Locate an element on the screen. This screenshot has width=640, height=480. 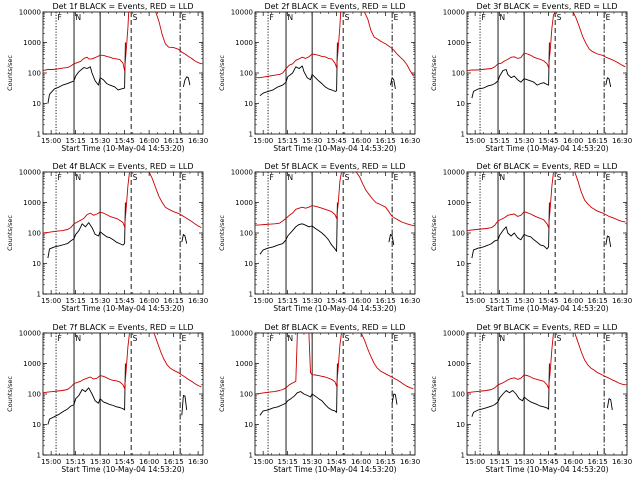
panel-title: Det 8f BLACK = Events, RED = LLD is located at coordinates (334, 327).